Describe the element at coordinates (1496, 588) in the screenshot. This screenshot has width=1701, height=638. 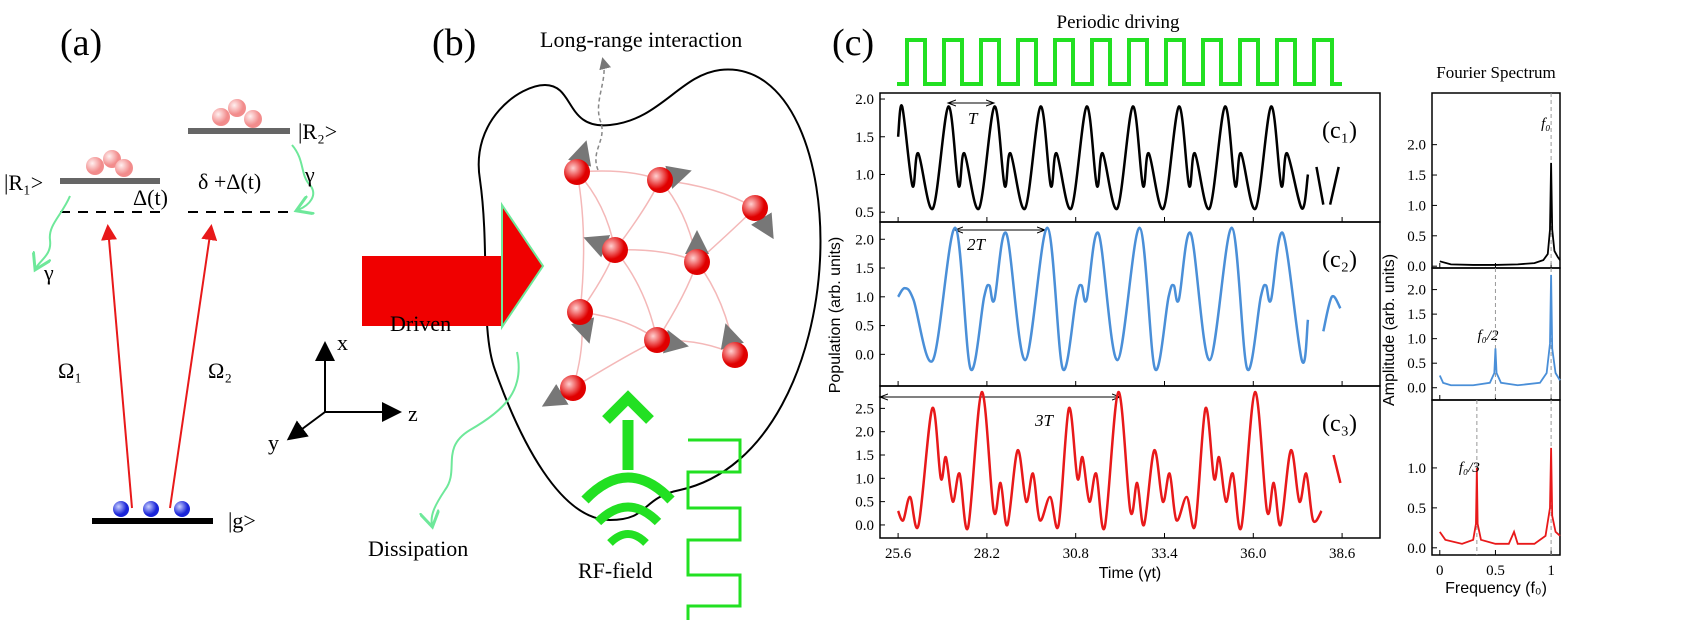
I see `x-axis-label: Frequency (f₀)` at that location.